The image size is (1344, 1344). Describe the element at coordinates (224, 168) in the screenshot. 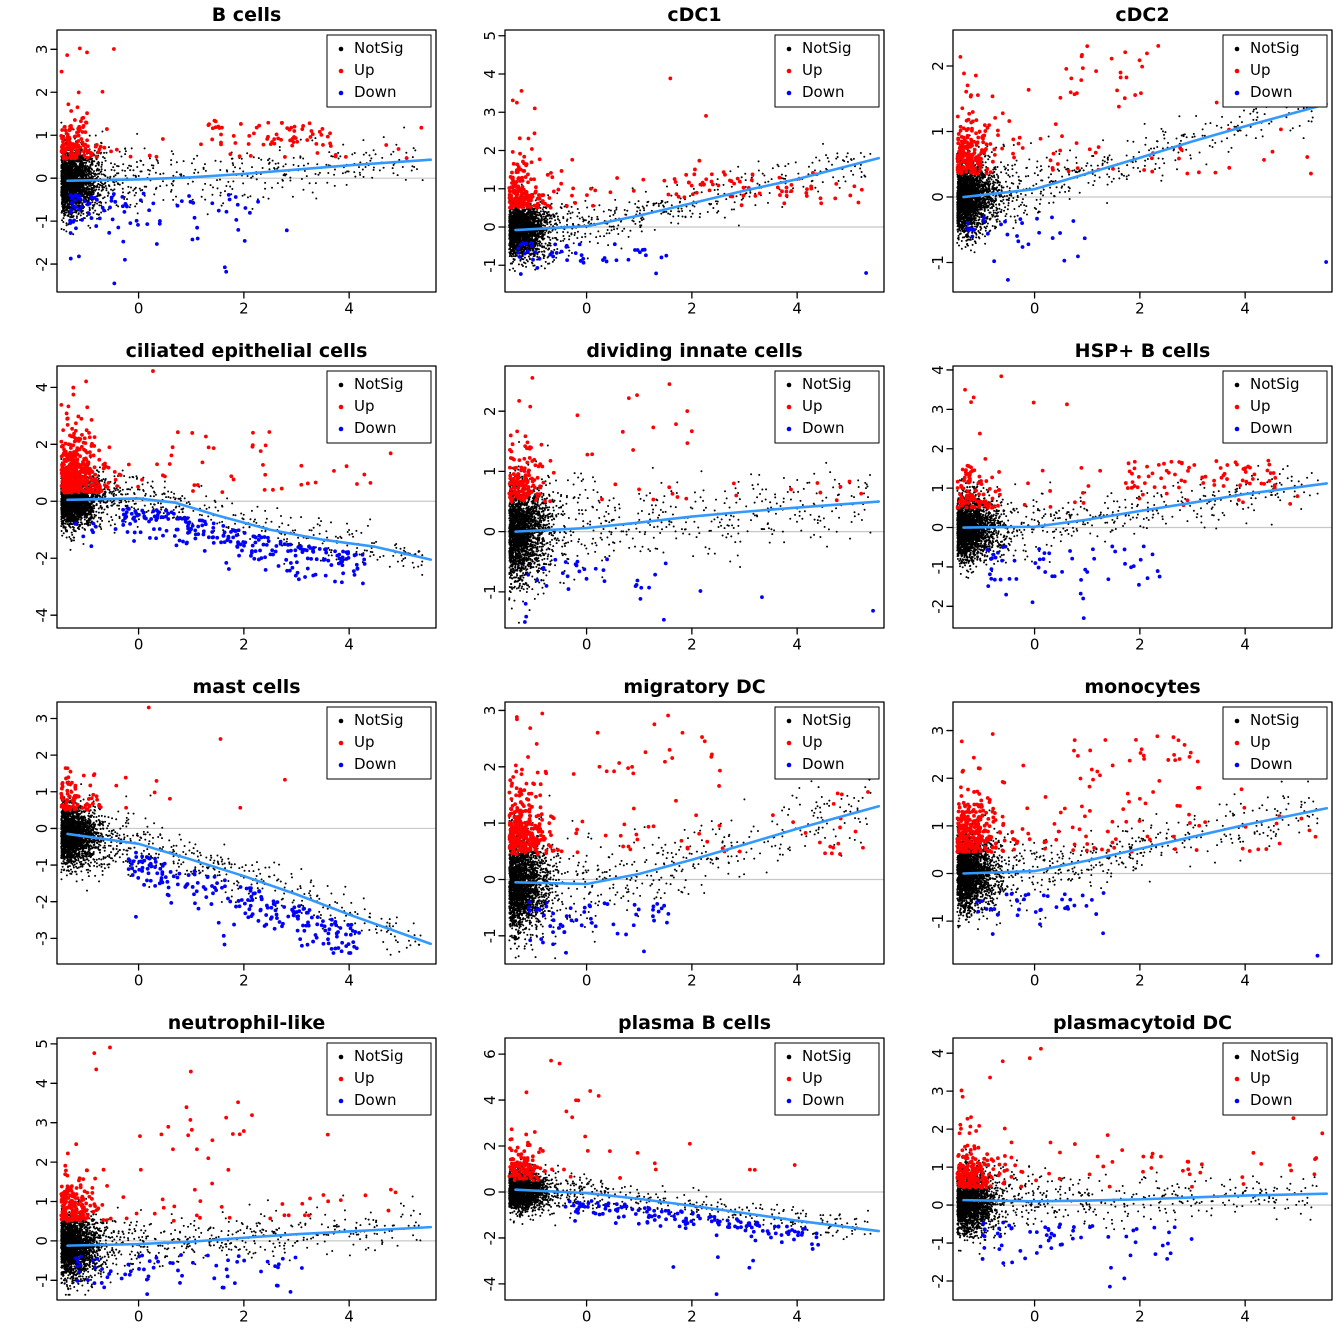

I see `panel-b-cells` at that location.